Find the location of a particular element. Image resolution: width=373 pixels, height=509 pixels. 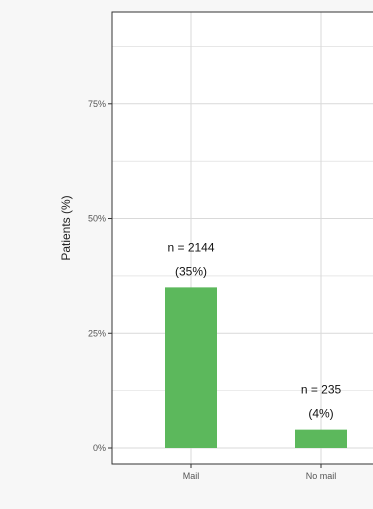

bar-label-n: n = 2144 is located at coordinates (190, 247).